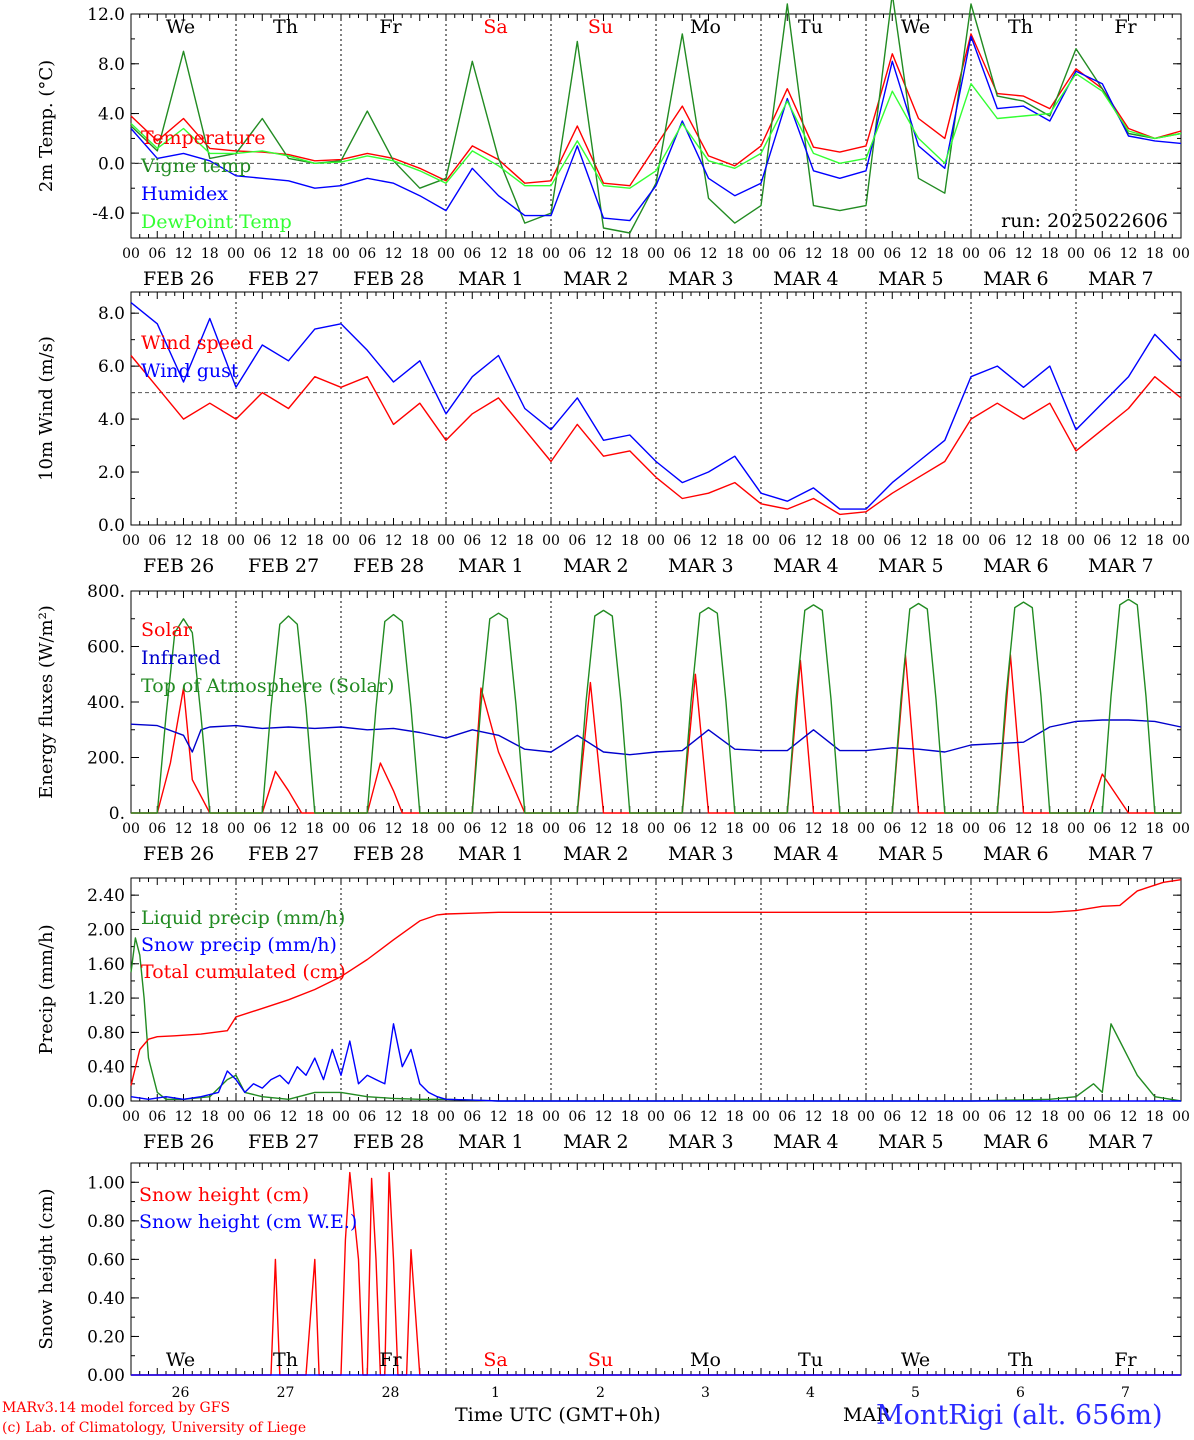 This screenshot has width=1194, height=1440. What do you see at coordinates (806, 854) in the screenshot?
I see `date-label: MAR 4` at bounding box center [806, 854].